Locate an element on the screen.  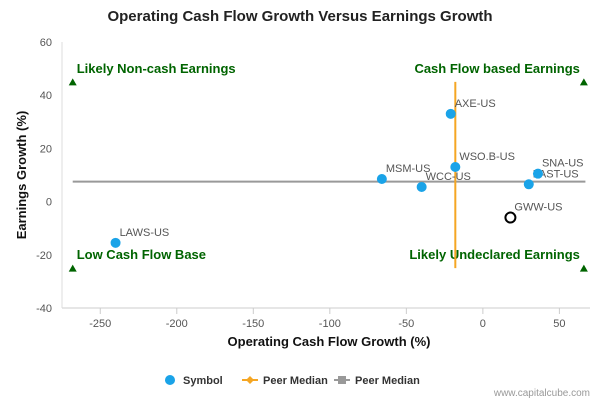
x-tick-label: -250 is located at coordinates (100, 324).